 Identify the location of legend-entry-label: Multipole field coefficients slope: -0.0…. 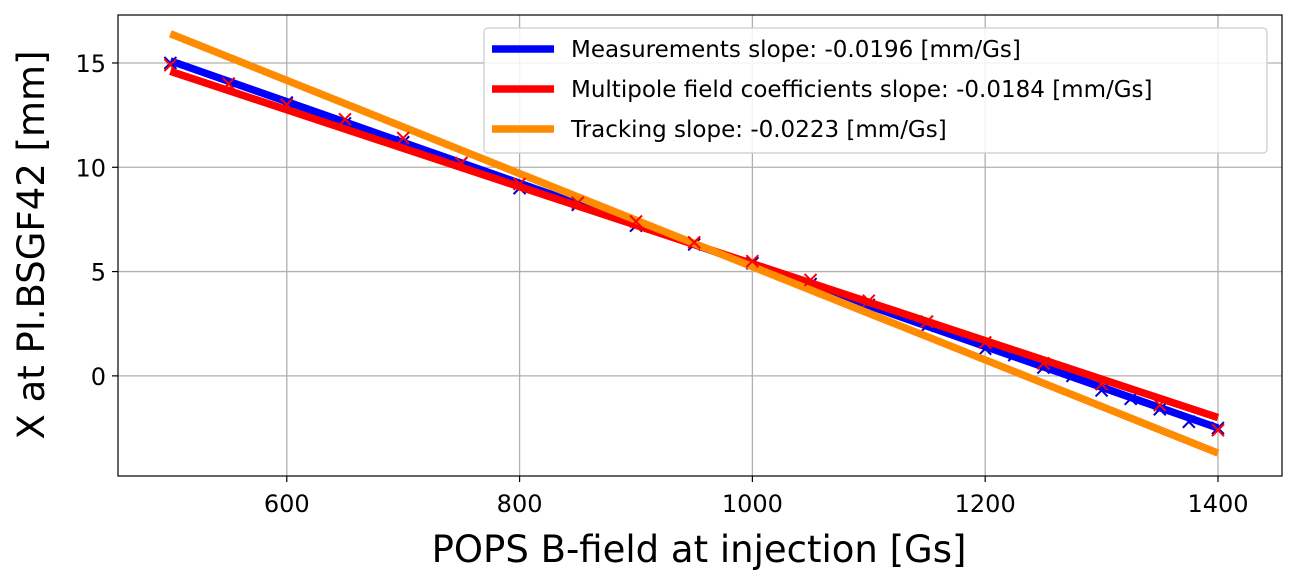
(862, 90).